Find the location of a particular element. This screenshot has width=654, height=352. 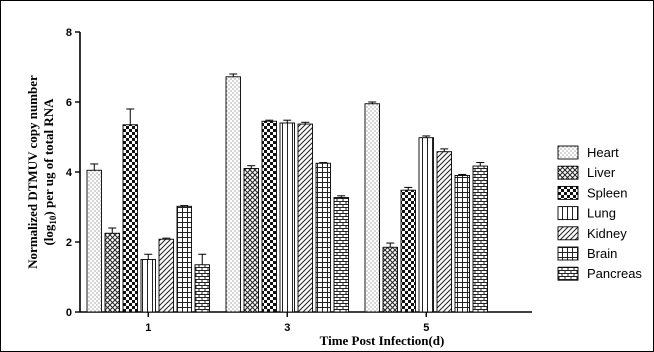

legend-swatch-brain is located at coordinates (568, 253).